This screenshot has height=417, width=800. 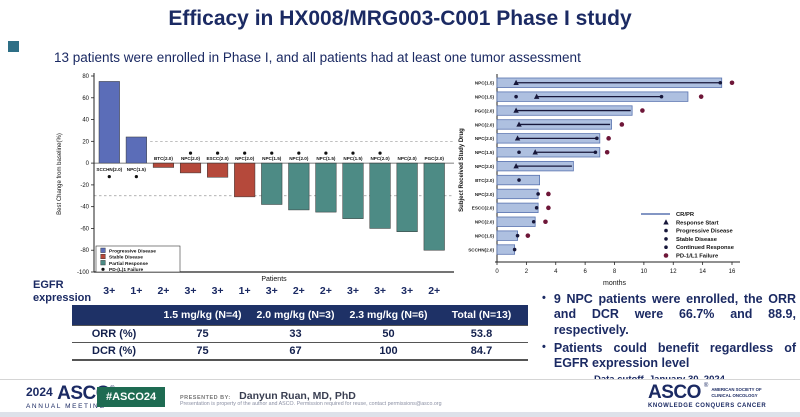 I want to click on egfr-value: 1+, so click(x=136, y=291).